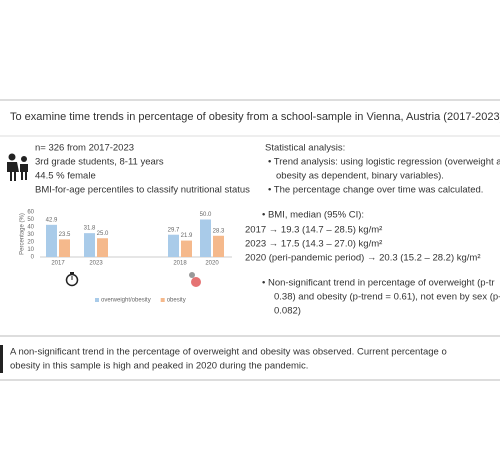  Describe the element at coordinates (212, 264) in the screenshot. I see `x-tick-label: 2020` at that location.